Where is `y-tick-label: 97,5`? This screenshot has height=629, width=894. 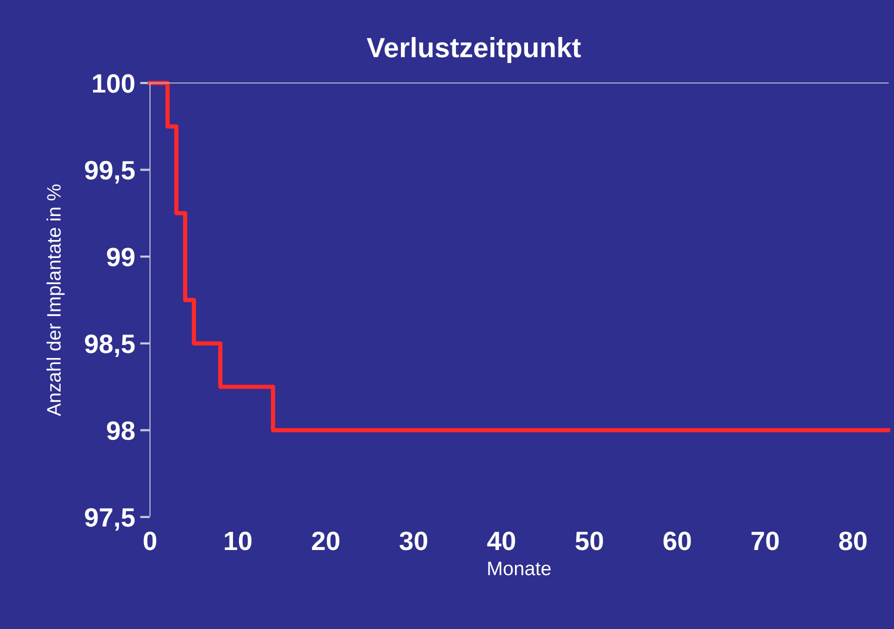 y-tick-label: 97,5 is located at coordinates (109, 519).